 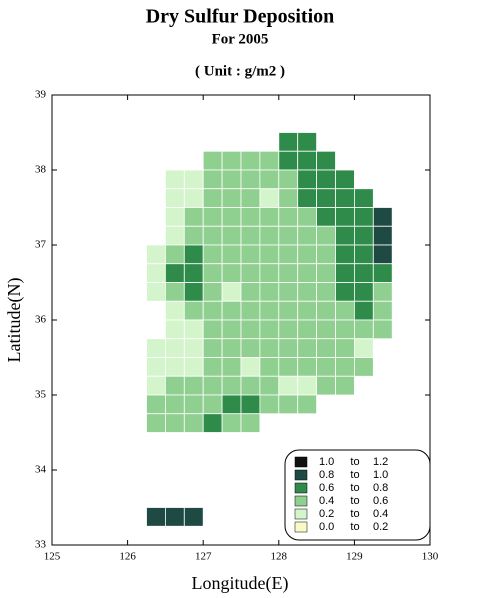 What do you see at coordinates (240, 71) in the screenshot?
I see `unit: ( Unit : g/m2 )` at bounding box center [240, 71].